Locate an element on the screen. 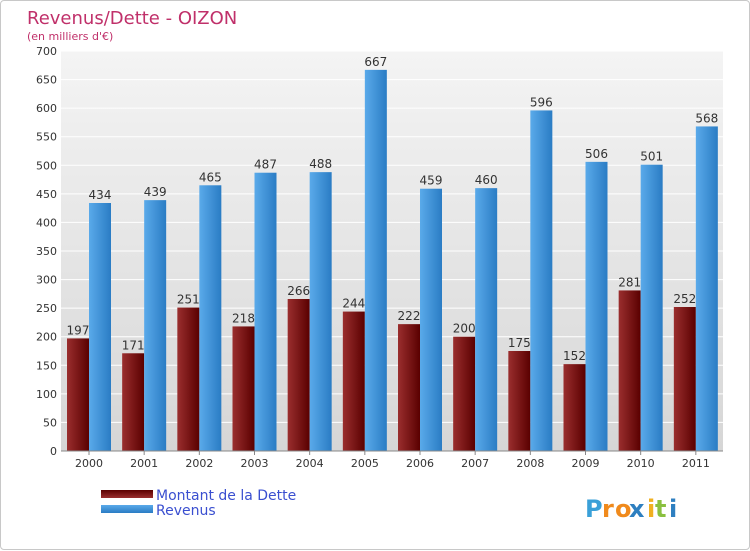 This screenshot has height=551, width=750. x-tick-label: 2003 is located at coordinates (255, 463).